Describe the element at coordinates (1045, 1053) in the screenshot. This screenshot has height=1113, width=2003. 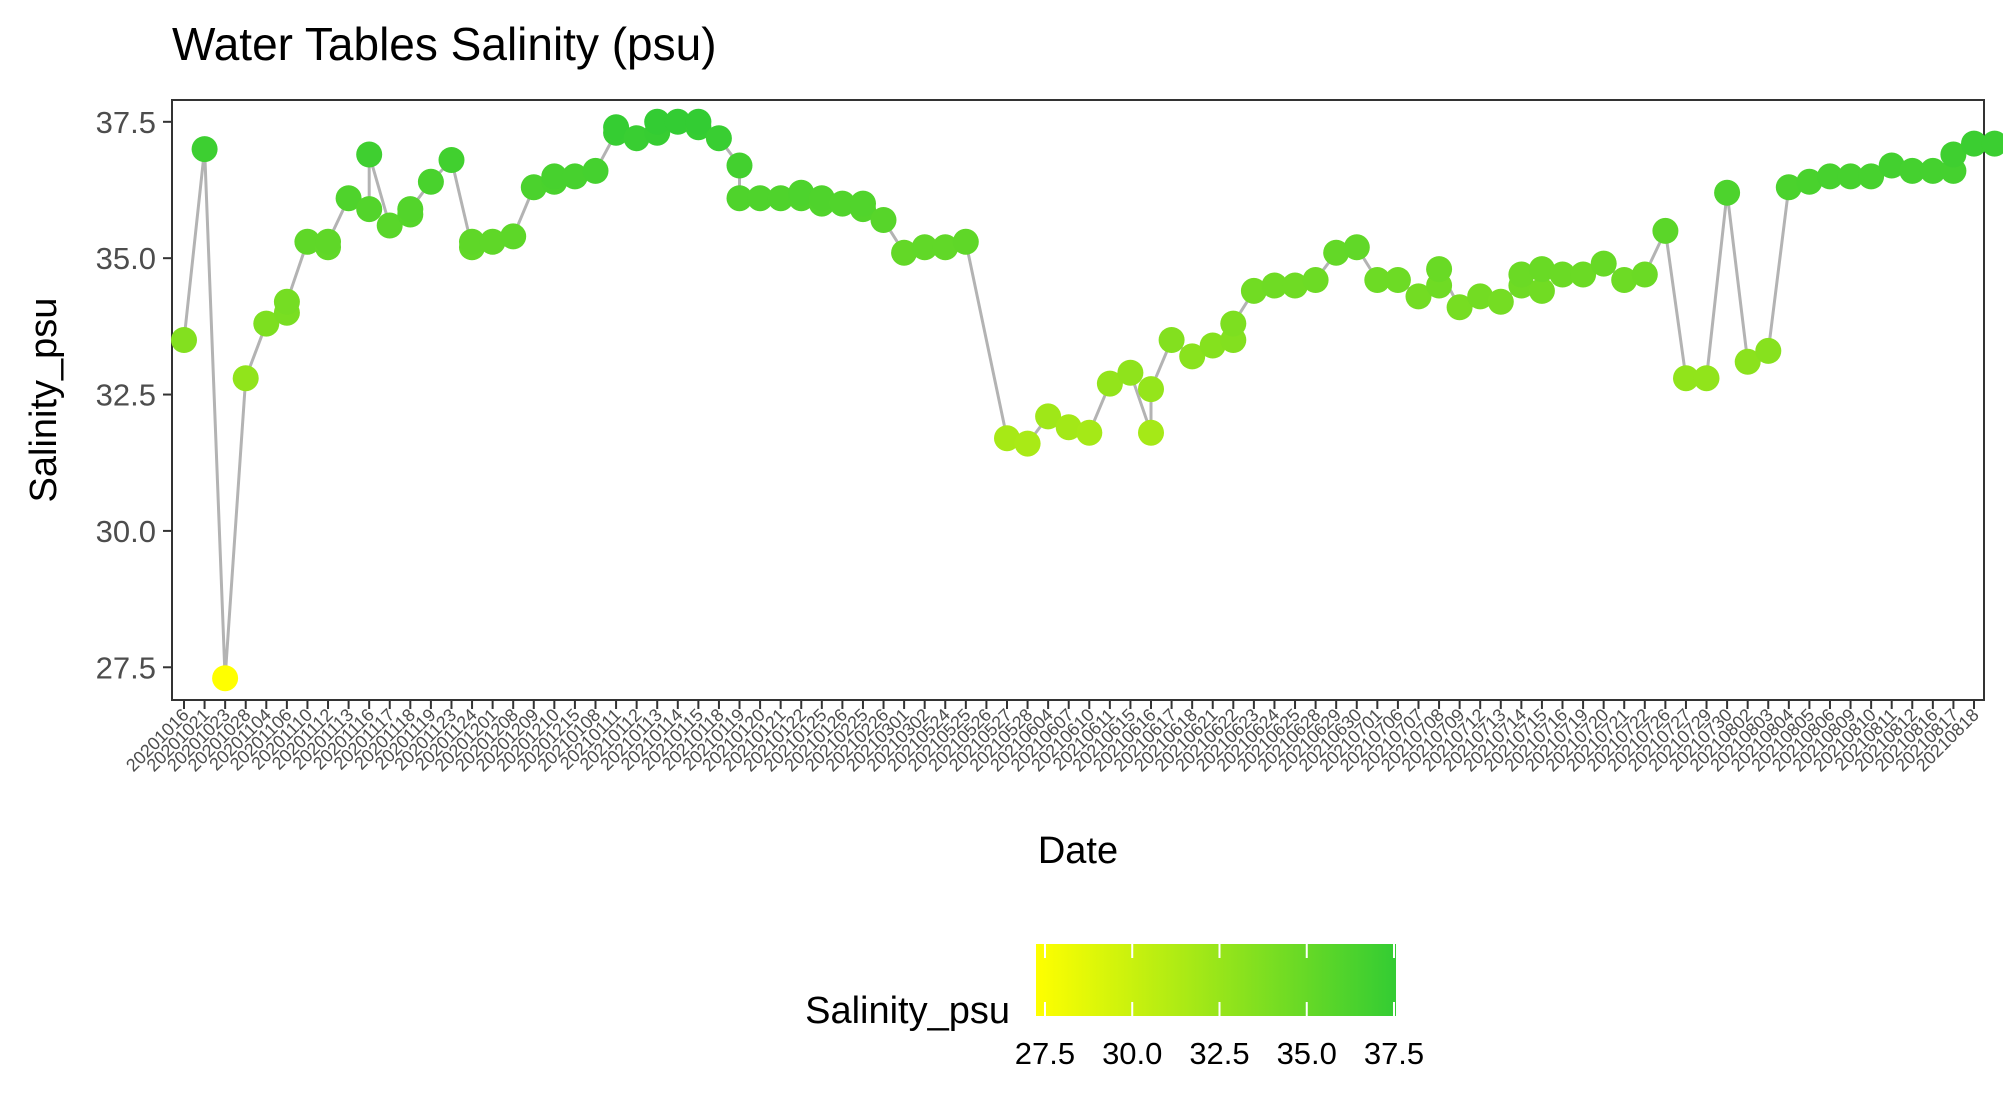
I see `legend-tick-label: 27.5` at that location.